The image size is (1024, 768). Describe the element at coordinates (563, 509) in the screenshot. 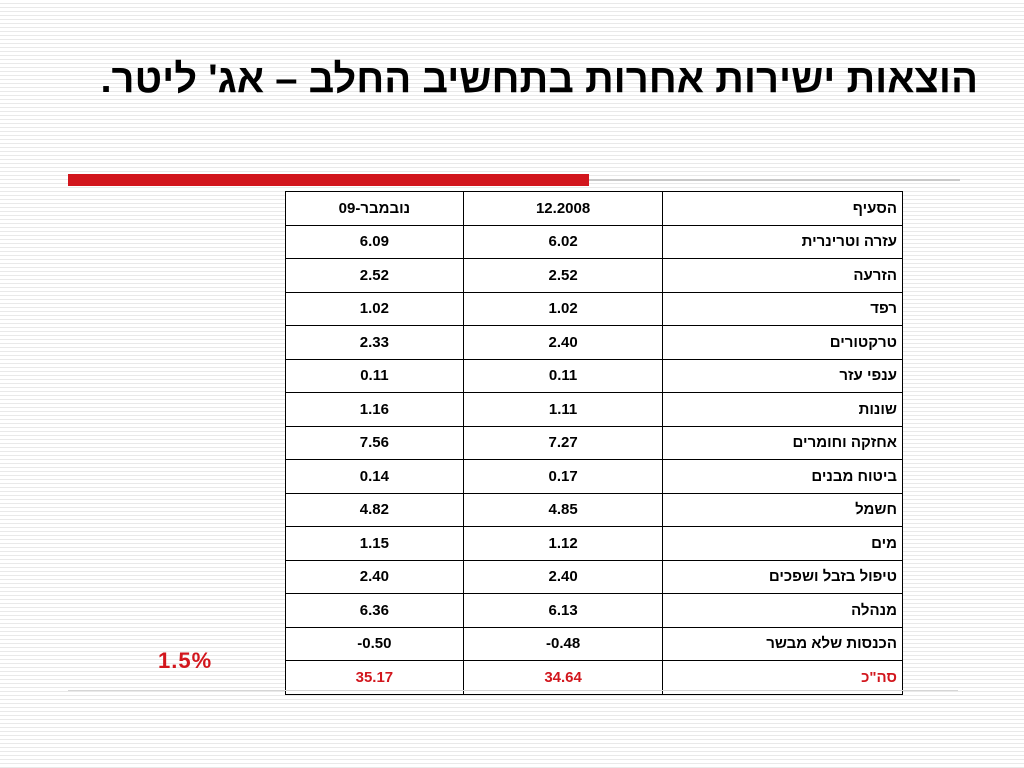

I see `row-dec2008: 4.85` at that location.